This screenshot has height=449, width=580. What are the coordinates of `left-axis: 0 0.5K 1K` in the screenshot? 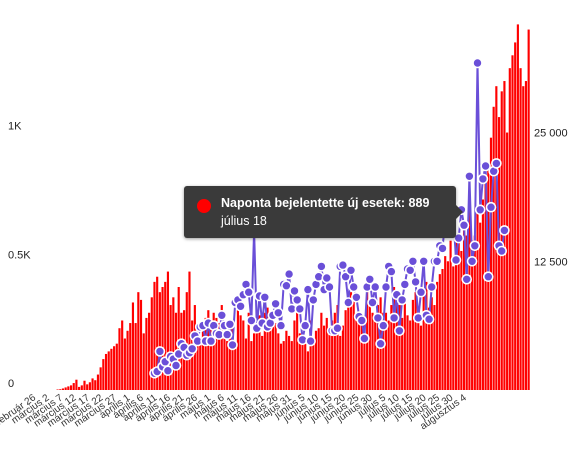 It's located at (19, 256).